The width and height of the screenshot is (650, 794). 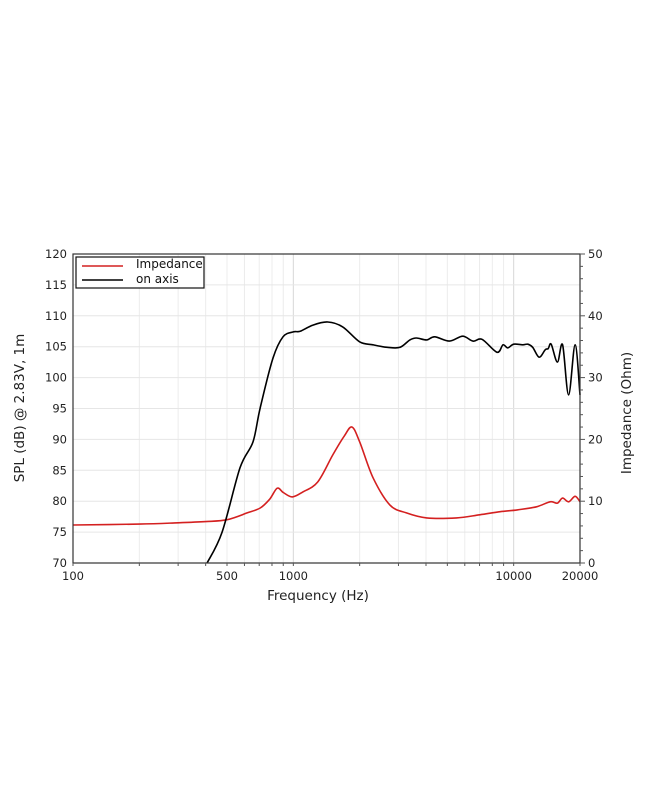 What do you see at coordinates (595, 439) in the screenshot?
I see `y2-tick-label: 20` at bounding box center [595, 439].